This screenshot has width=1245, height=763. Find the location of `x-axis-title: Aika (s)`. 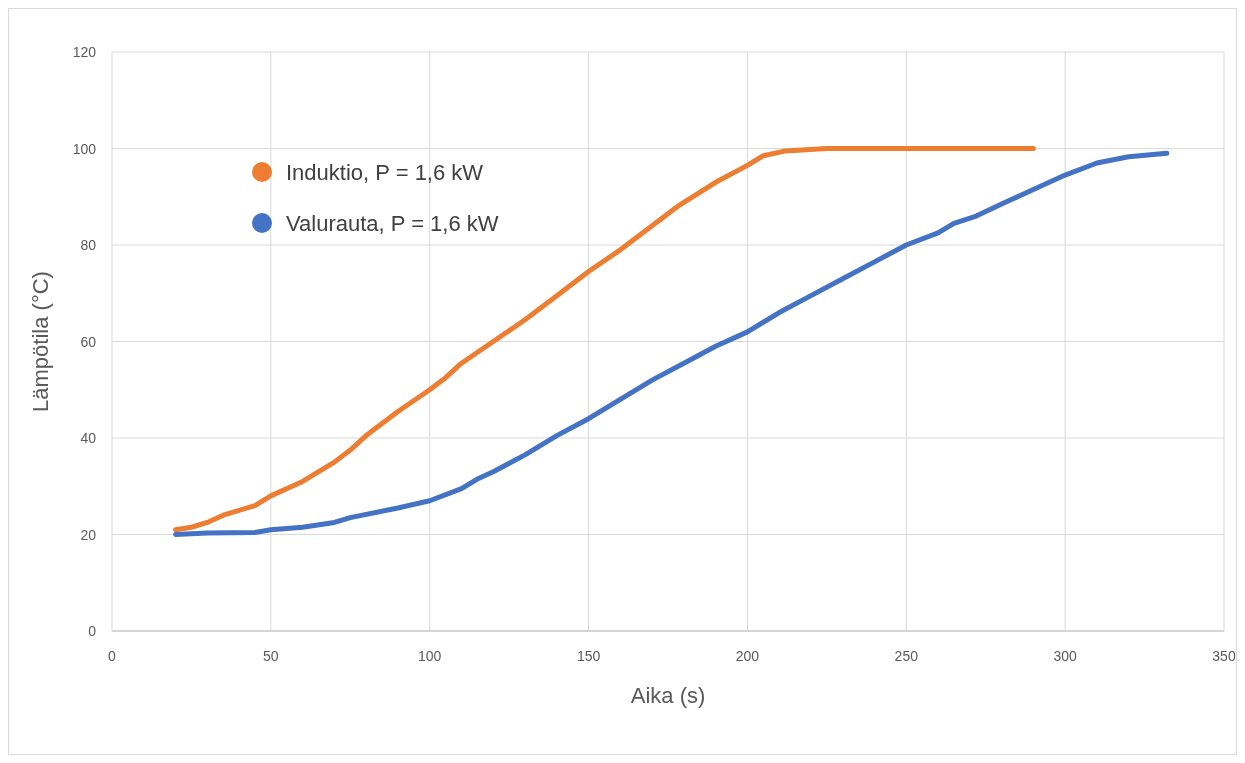

x-axis-title: Aika (s) is located at coordinates (668, 695).